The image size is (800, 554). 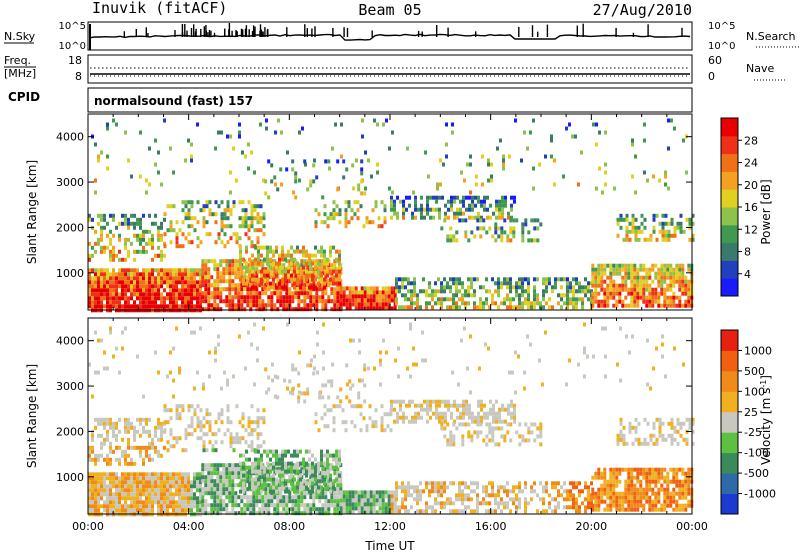 What do you see at coordinates (747, 252) in the screenshot?
I see `colorbar-tick-label: 8` at bounding box center [747, 252].